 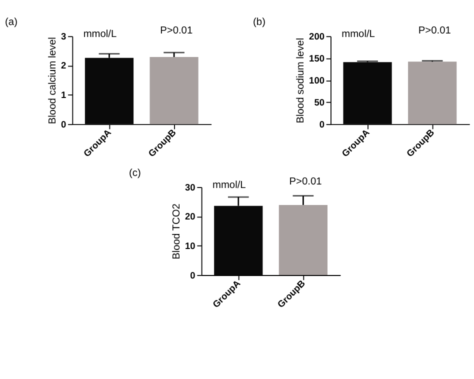 I want to click on y-tick-label: 100, so click(x=316, y=80).